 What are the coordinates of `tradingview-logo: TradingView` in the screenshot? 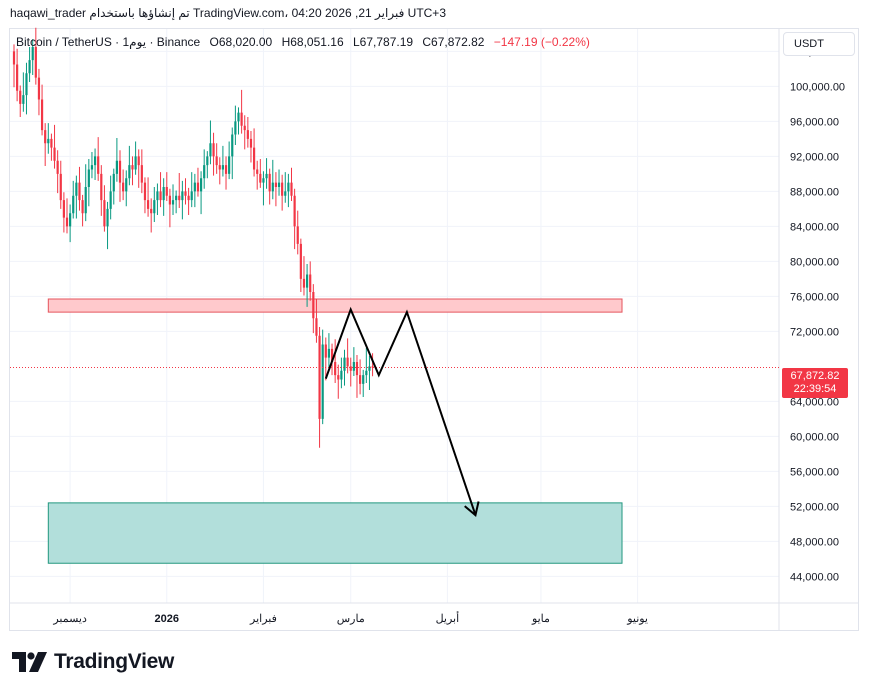 It's located at (93, 662).